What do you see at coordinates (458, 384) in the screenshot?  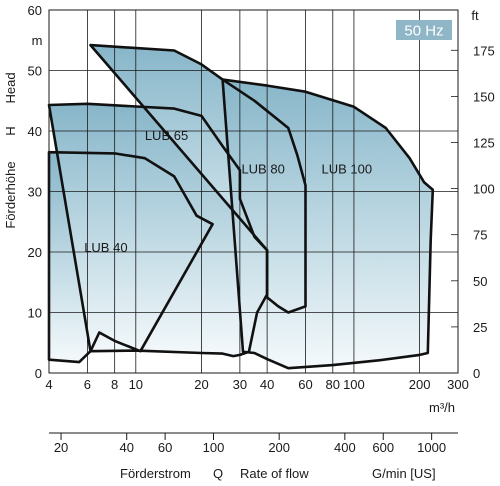 I see `x-tick-300: 300` at bounding box center [458, 384].